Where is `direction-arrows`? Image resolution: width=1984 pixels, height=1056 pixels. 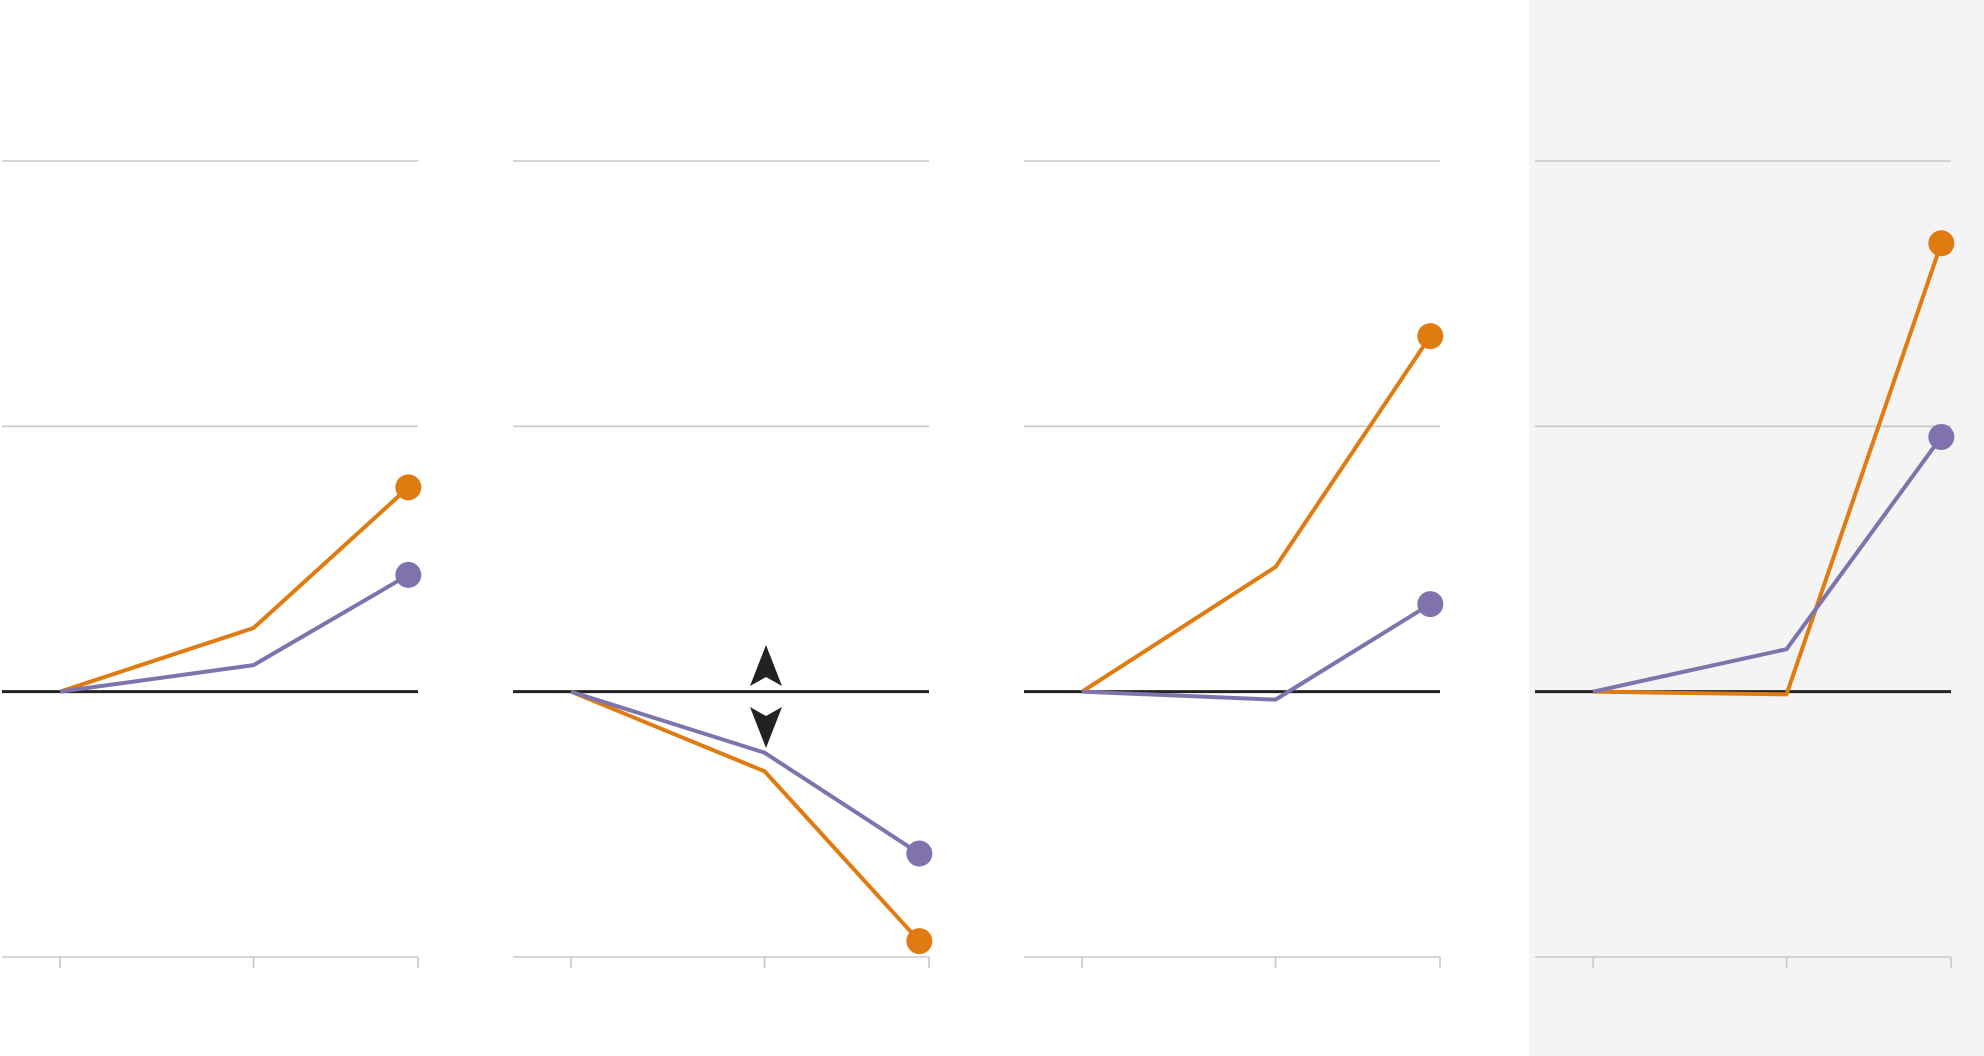
direction-arrows is located at coordinates (766, 696).